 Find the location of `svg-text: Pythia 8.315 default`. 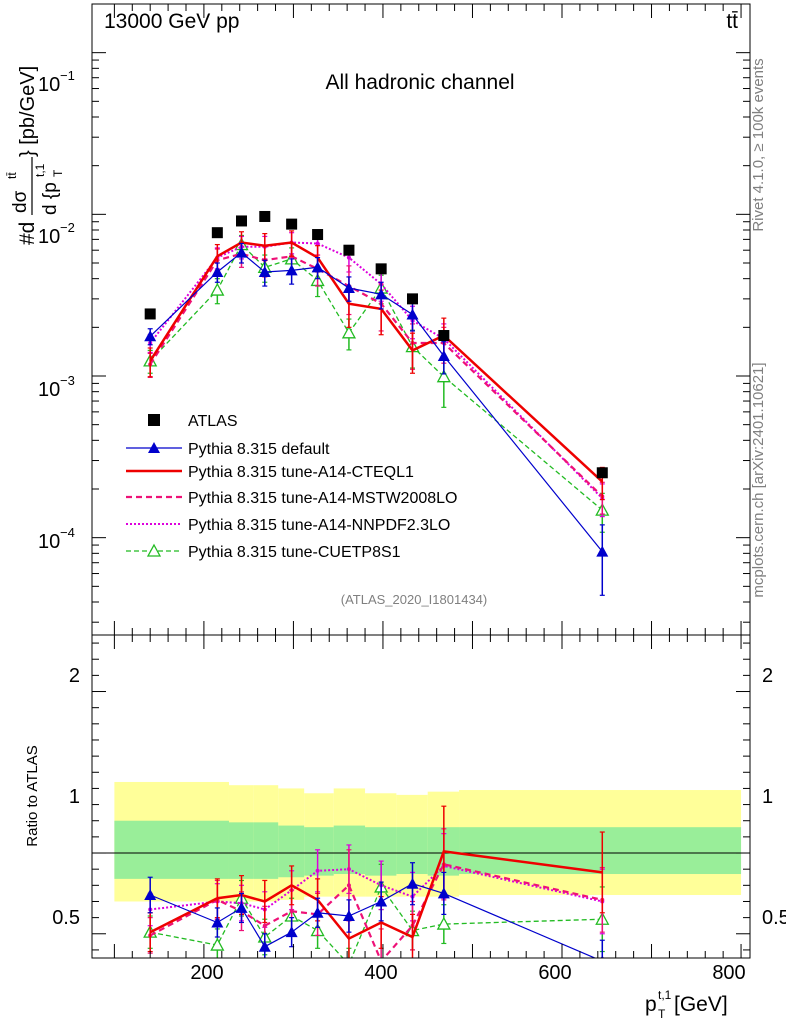

svg-text: Pythia 8.315 default is located at coordinates (259, 449).